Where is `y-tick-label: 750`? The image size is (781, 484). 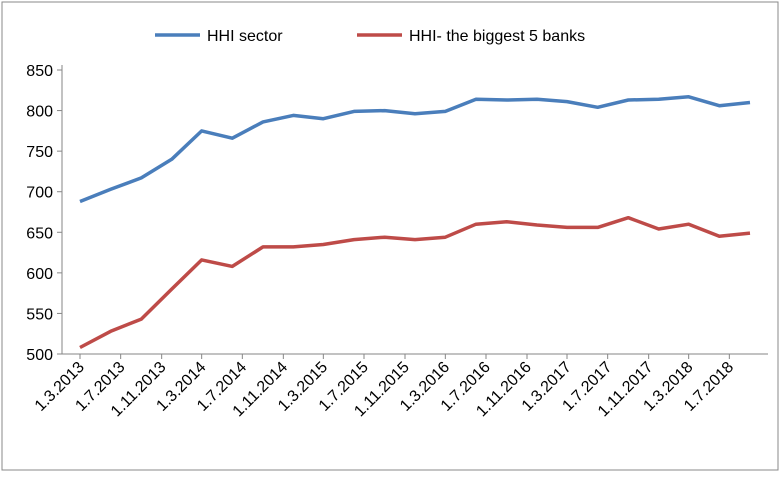 y-tick-label: 750 is located at coordinates (39, 152).